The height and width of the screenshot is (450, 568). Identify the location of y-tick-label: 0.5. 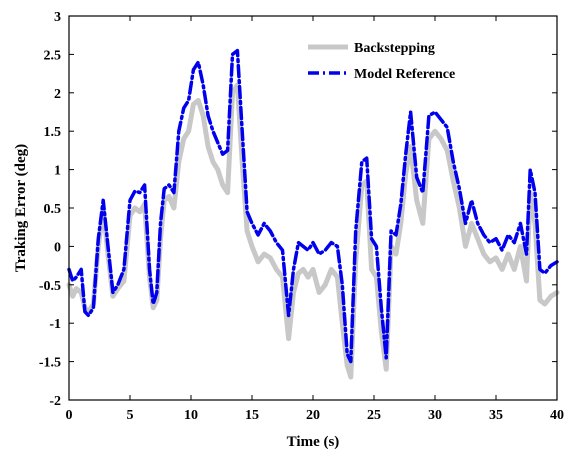
(53, 209).